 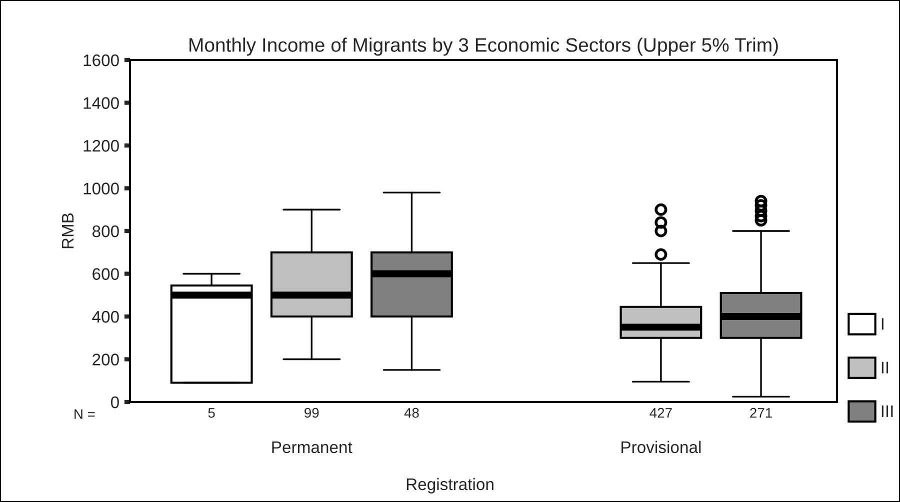 I want to click on y-tick-label: 800, so click(x=105, y=231).